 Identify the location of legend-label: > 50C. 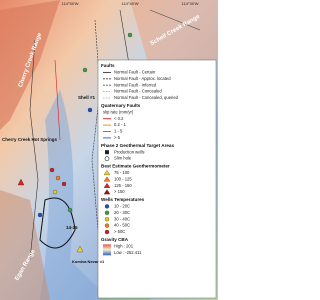
(119, 231).